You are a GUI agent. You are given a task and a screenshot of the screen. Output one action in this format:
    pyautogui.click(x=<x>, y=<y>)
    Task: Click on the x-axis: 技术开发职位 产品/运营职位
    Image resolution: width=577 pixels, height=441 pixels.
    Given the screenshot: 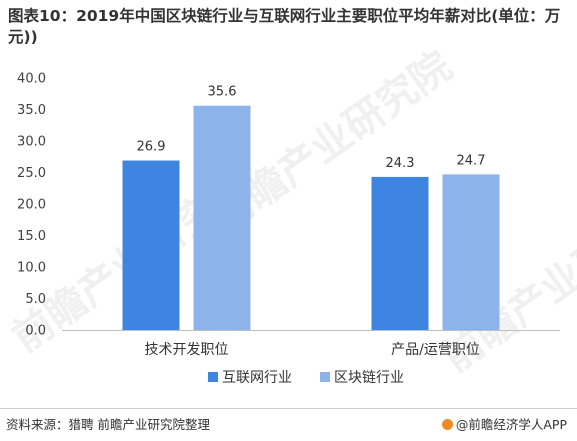 What is the action you would take?
    pyautogui.click(x=312, y=350)
    